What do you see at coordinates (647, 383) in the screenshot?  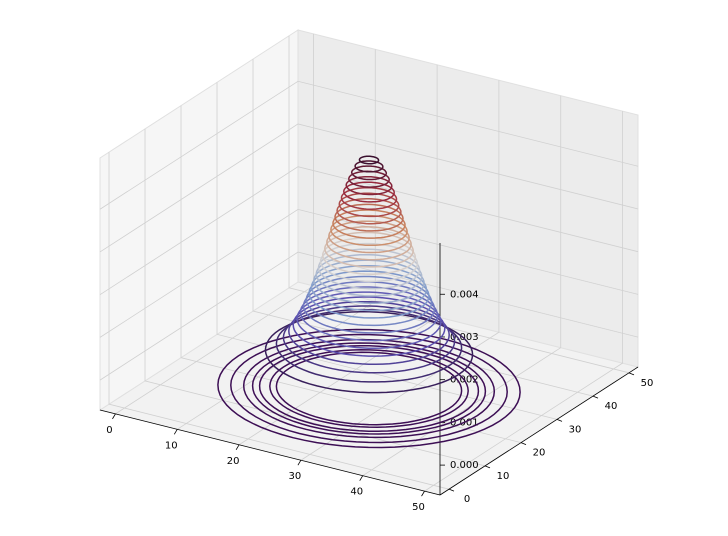 I see `y-tick-label: 50` at bounding box center [647, 383].